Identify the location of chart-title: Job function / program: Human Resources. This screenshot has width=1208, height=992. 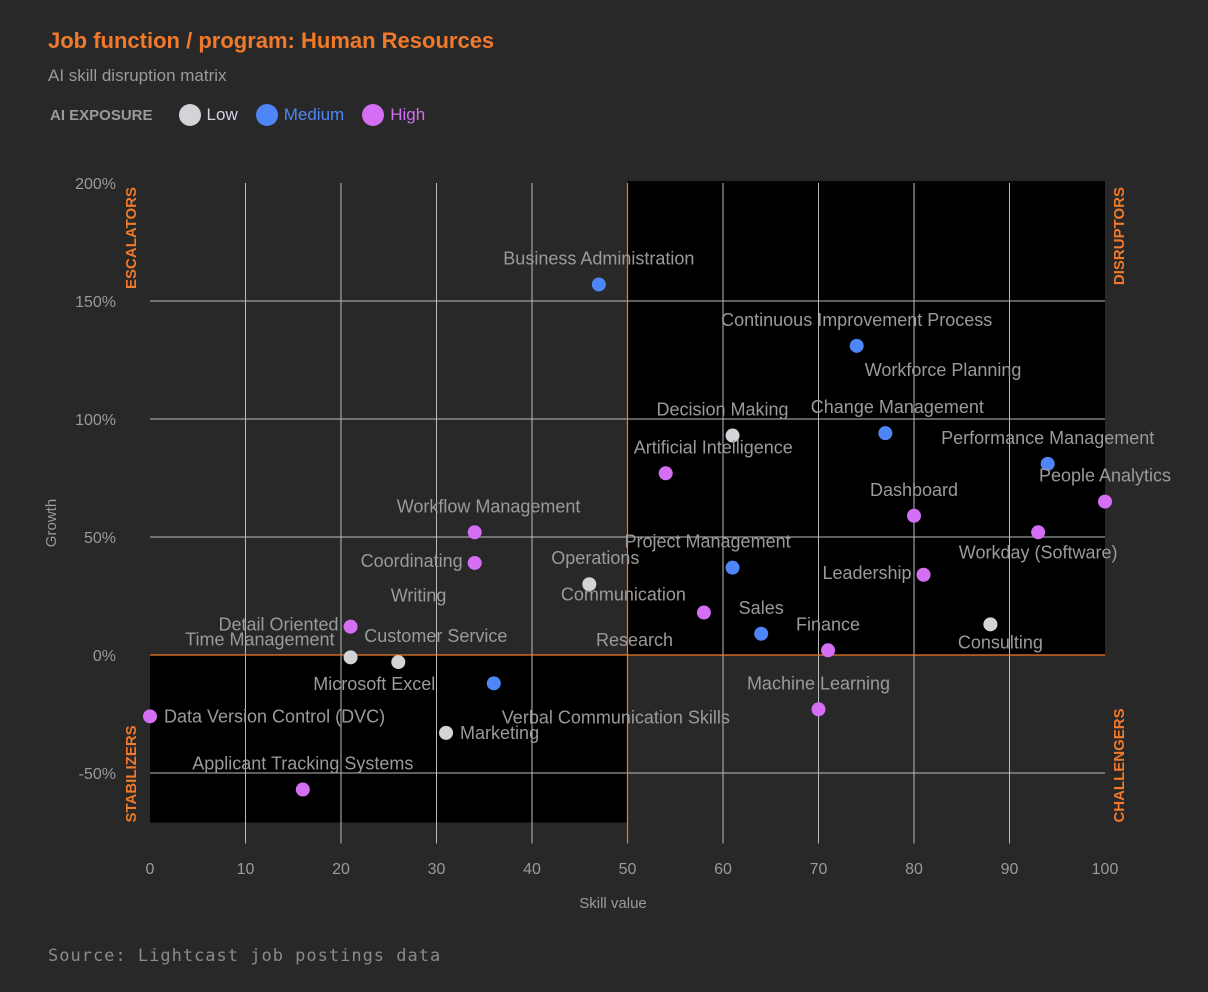
(271, 40).